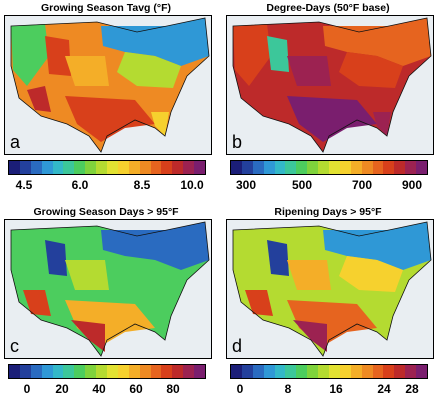  What do you see at coordinates (246, 185) in the screenshot?
I see `tick-label: 300` at bounding box center [246, 185].